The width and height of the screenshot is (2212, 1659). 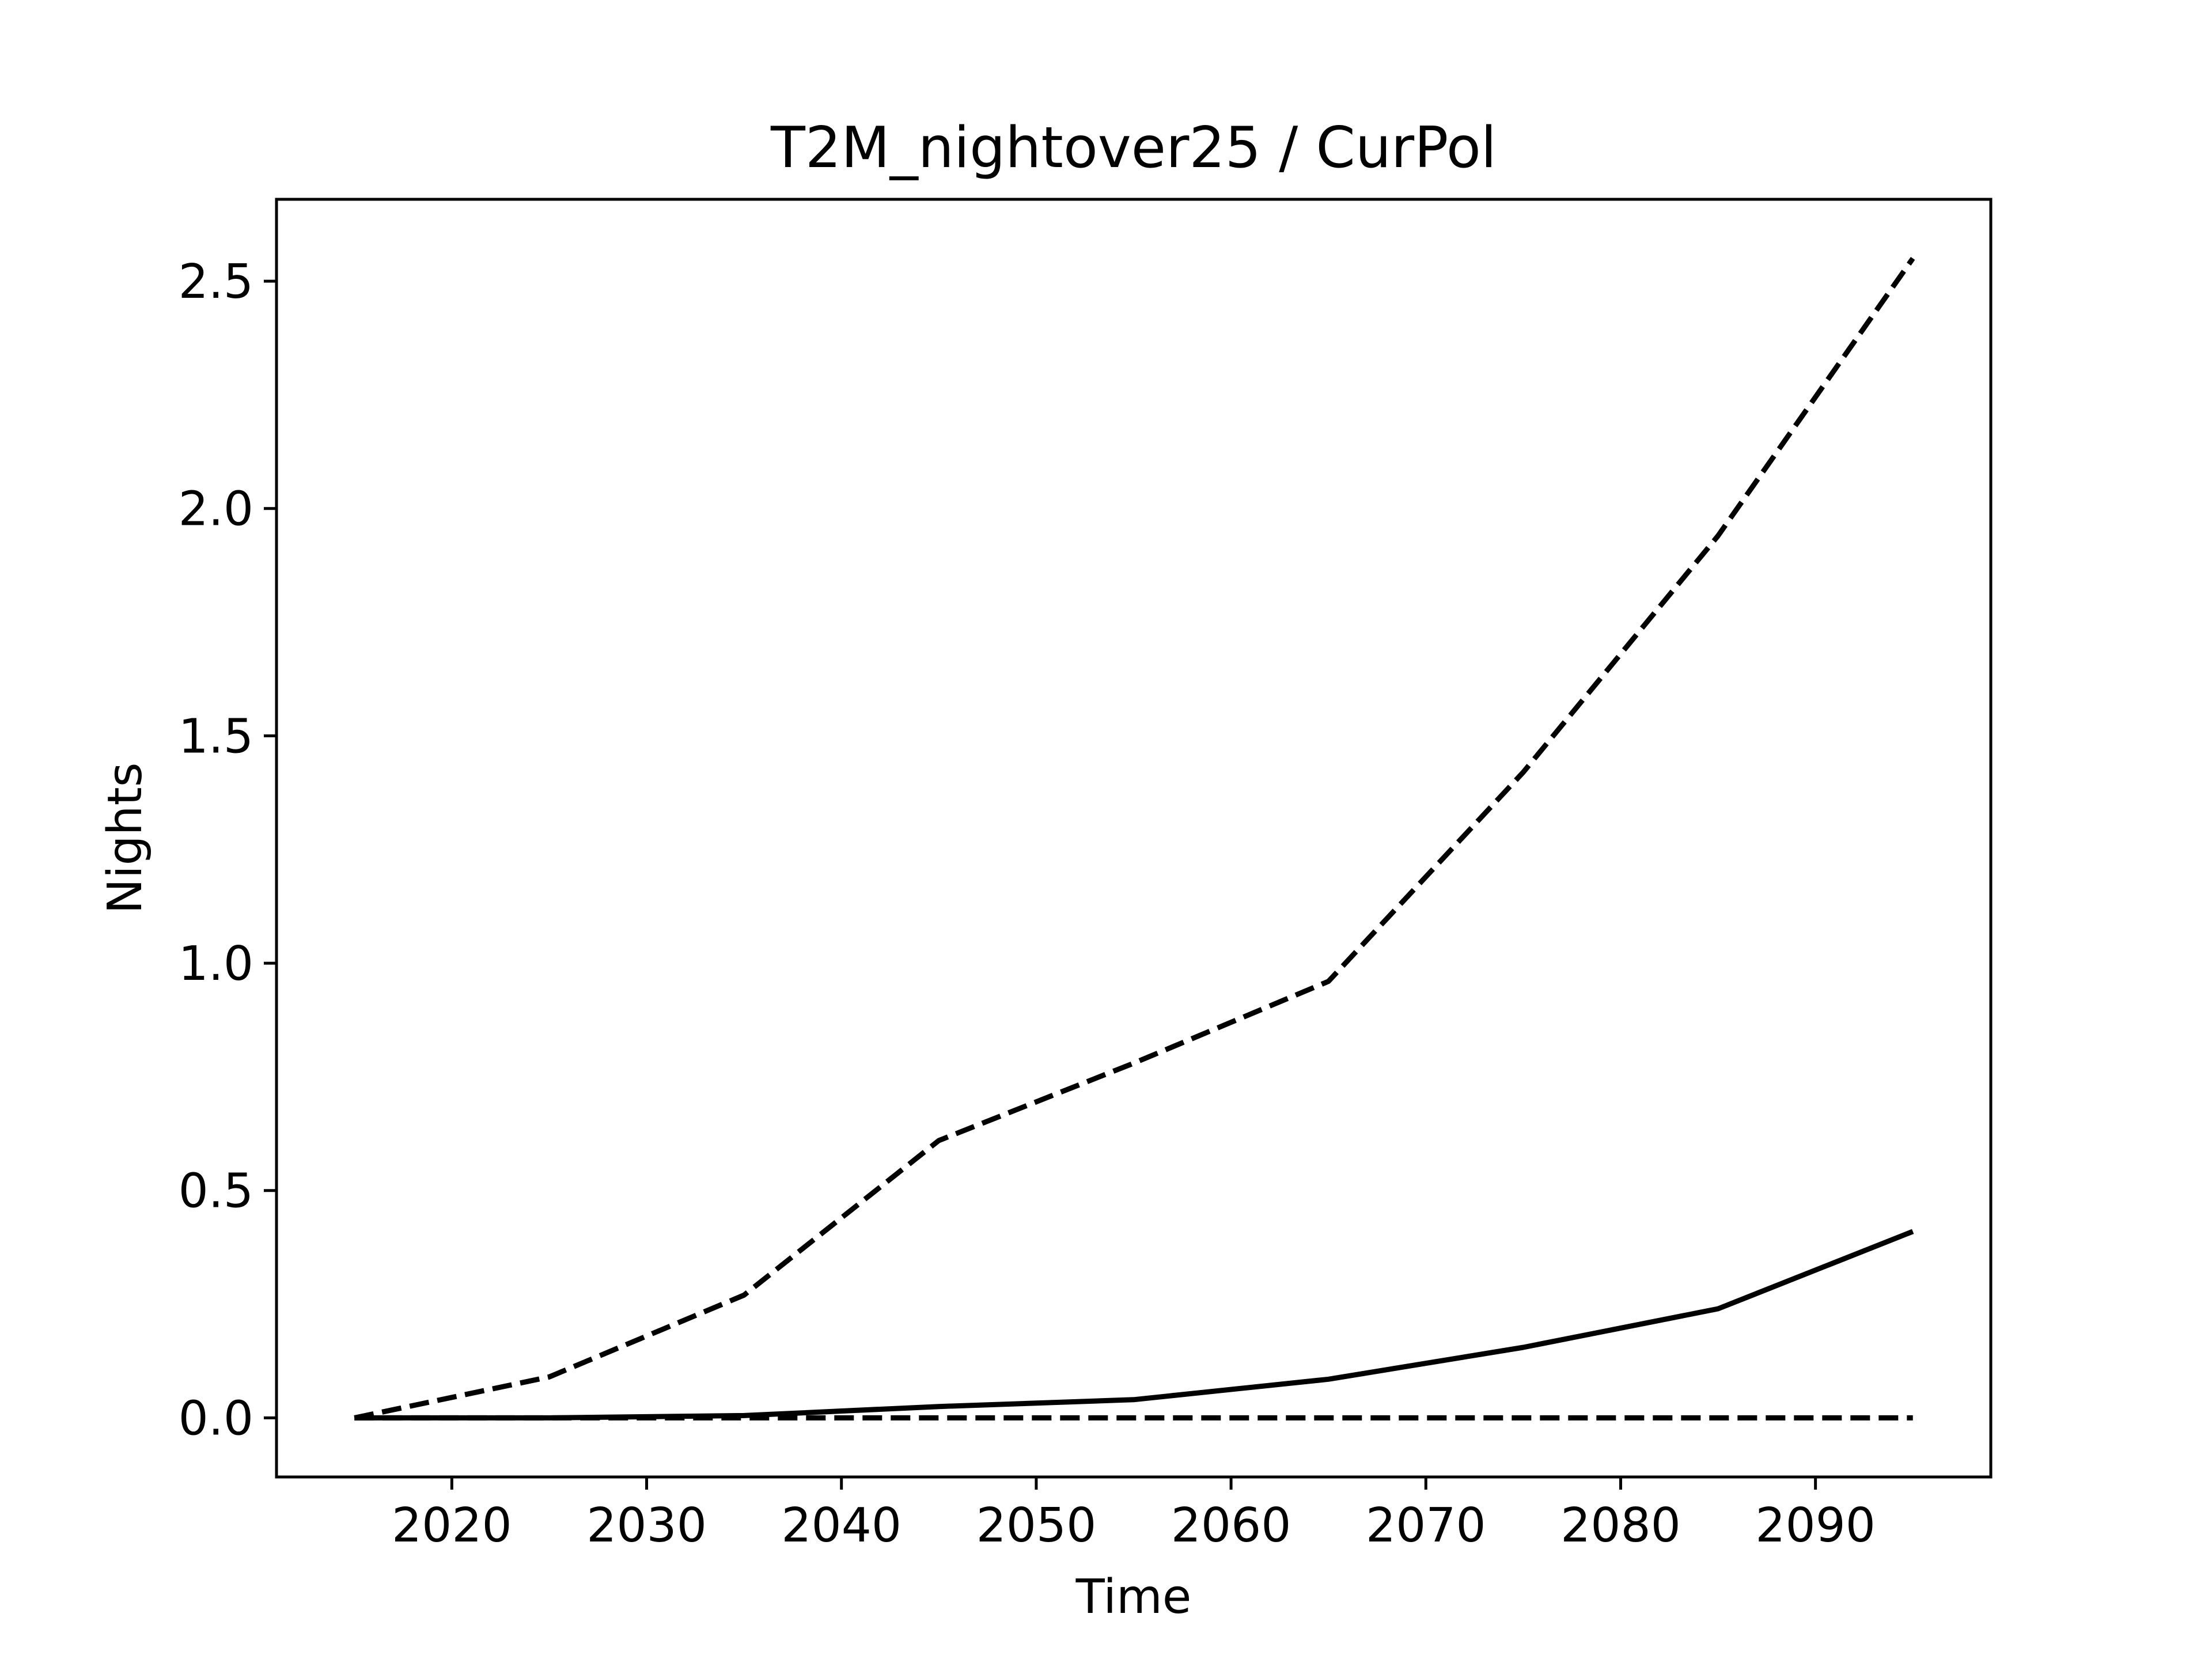 I want to click on y-tick-label: 0.0, so click(x=216, y=1418).